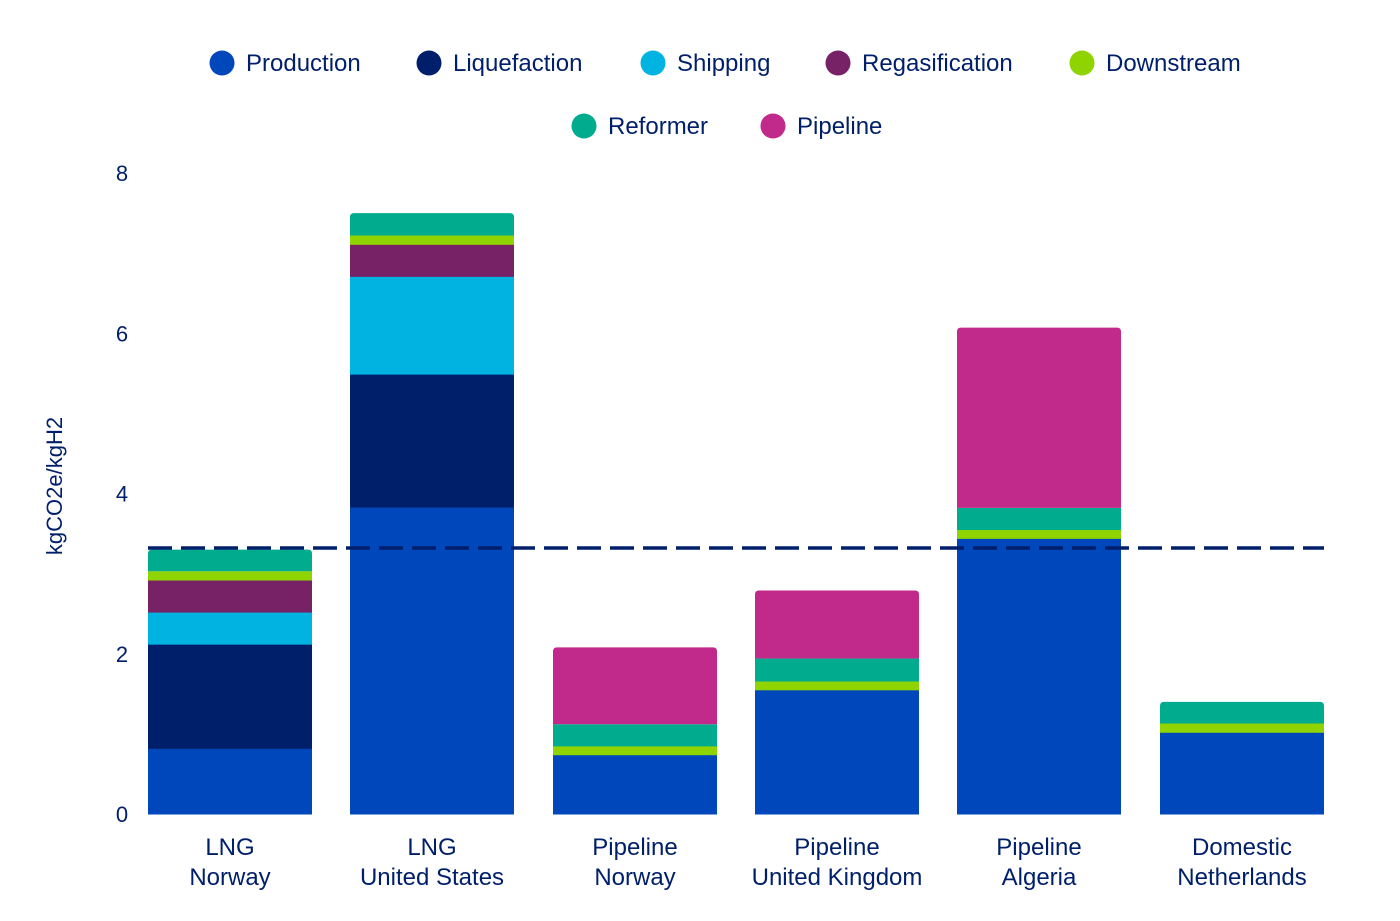  I want to click on x-tick-label: LNG United States, so click(432, 862).